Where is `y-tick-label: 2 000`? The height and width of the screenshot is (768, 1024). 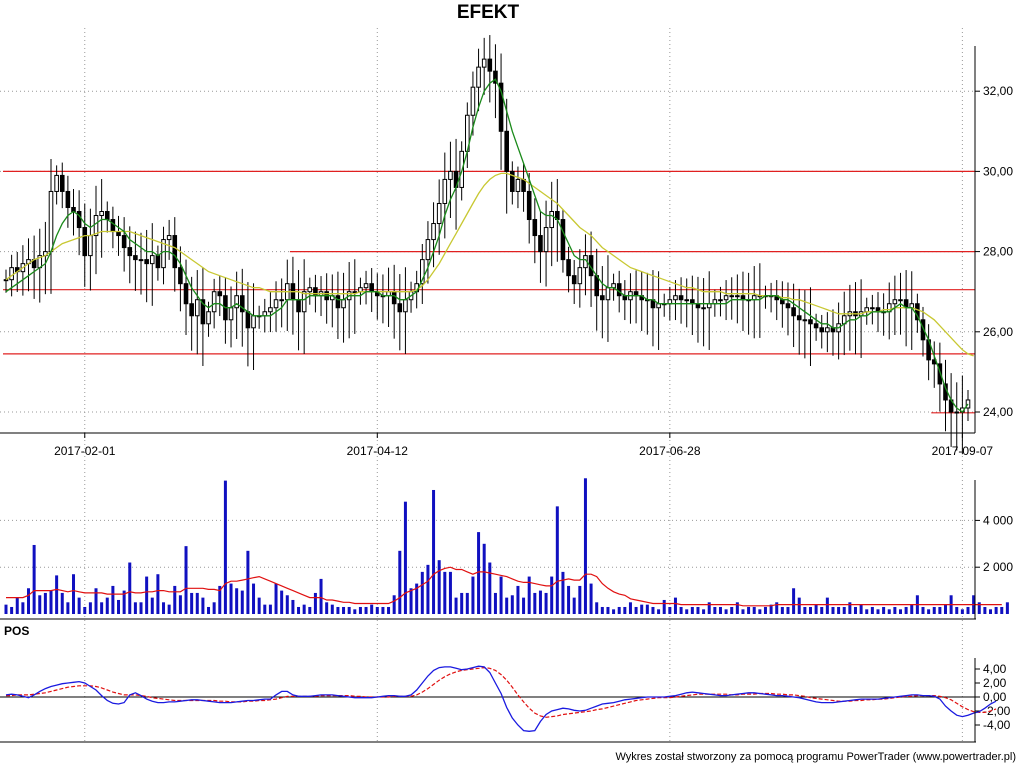 y-tick-label: 2 000 is located at coordinates (998, 567).